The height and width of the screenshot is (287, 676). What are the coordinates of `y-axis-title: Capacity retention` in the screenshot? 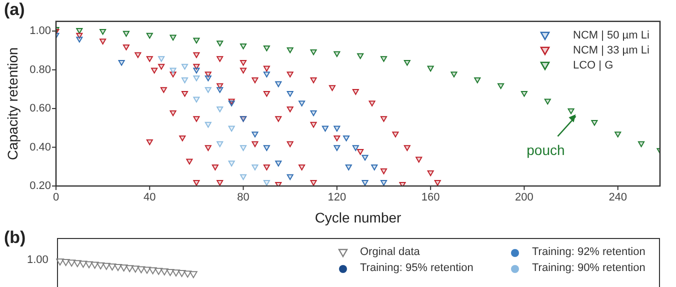 It's located at (12, 103).